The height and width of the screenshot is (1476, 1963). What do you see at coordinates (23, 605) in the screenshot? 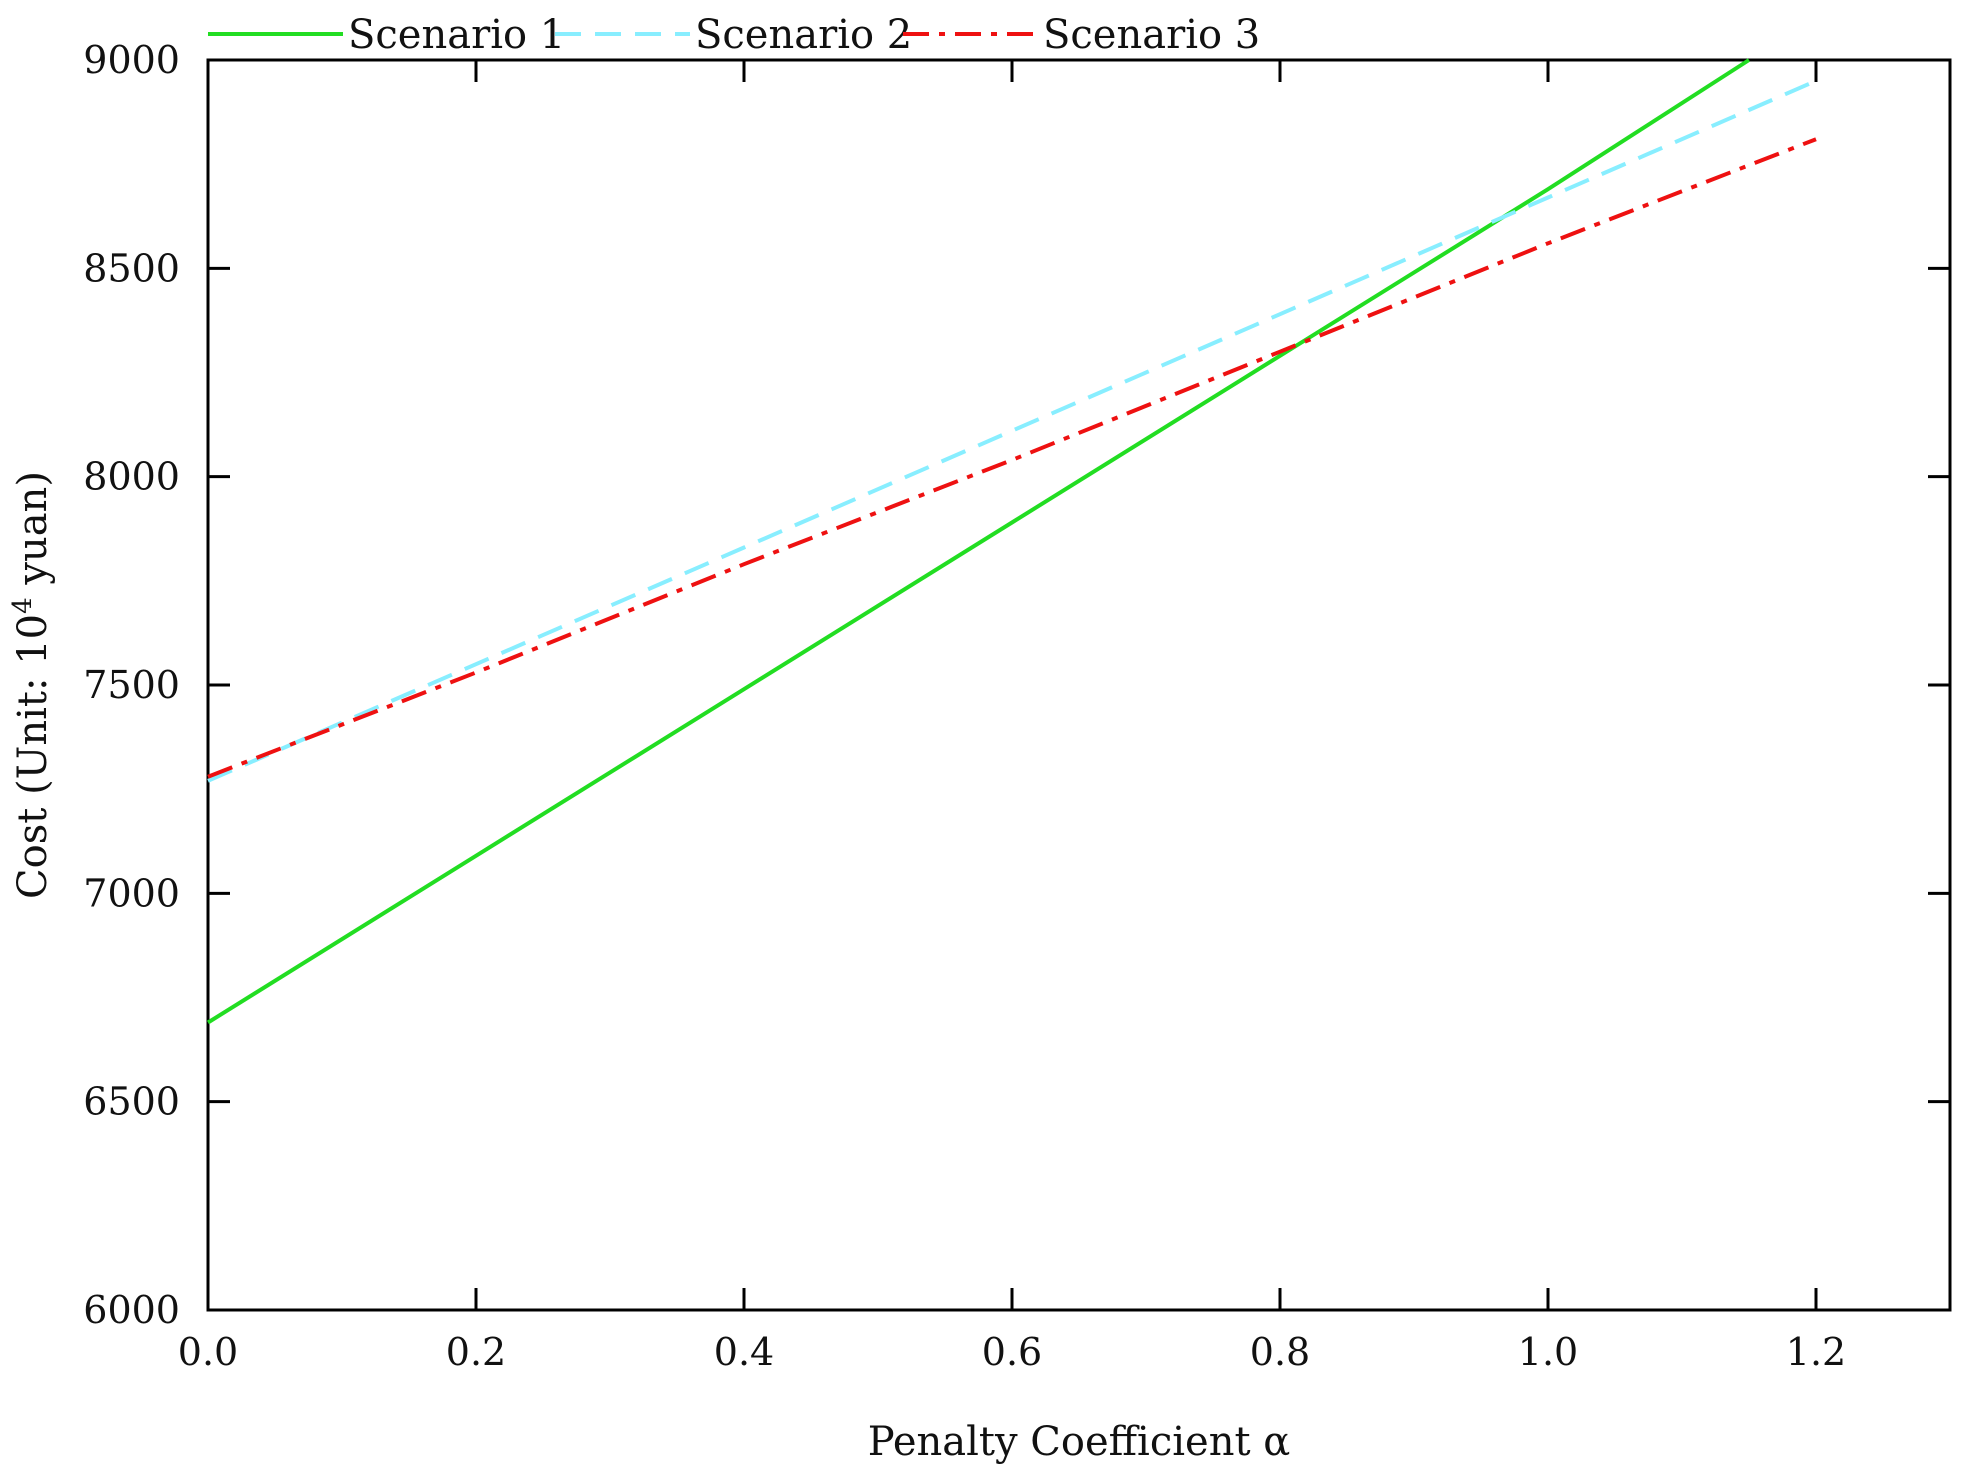
I see `y-axis-label-superscript: 4` at bounding box center [23, 605].